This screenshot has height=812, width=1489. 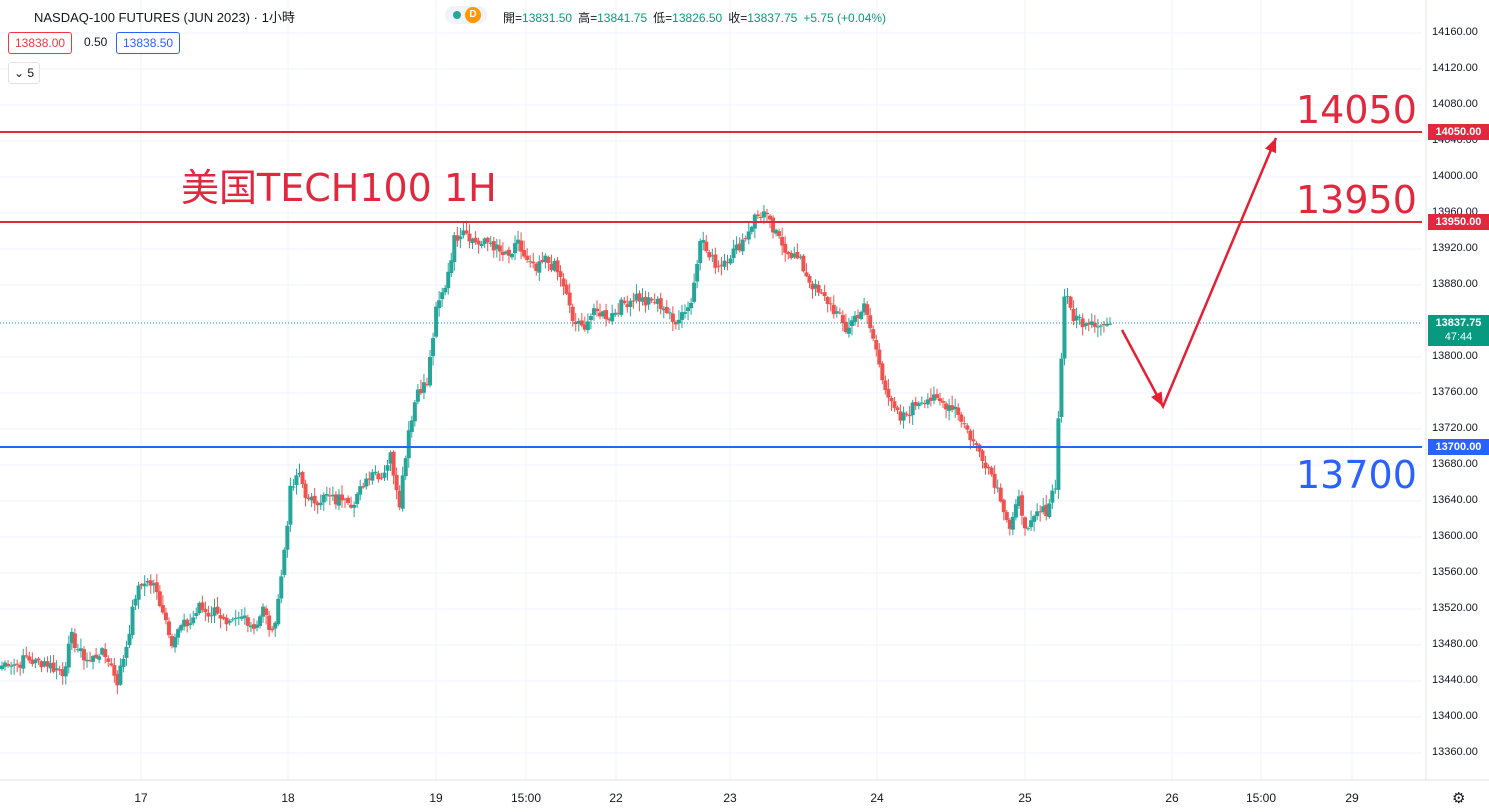 What do you see at coordinates (148, 43) in the screenshot?
I see `buy-price-button: 13838.50` at bounding box center [148, 43].